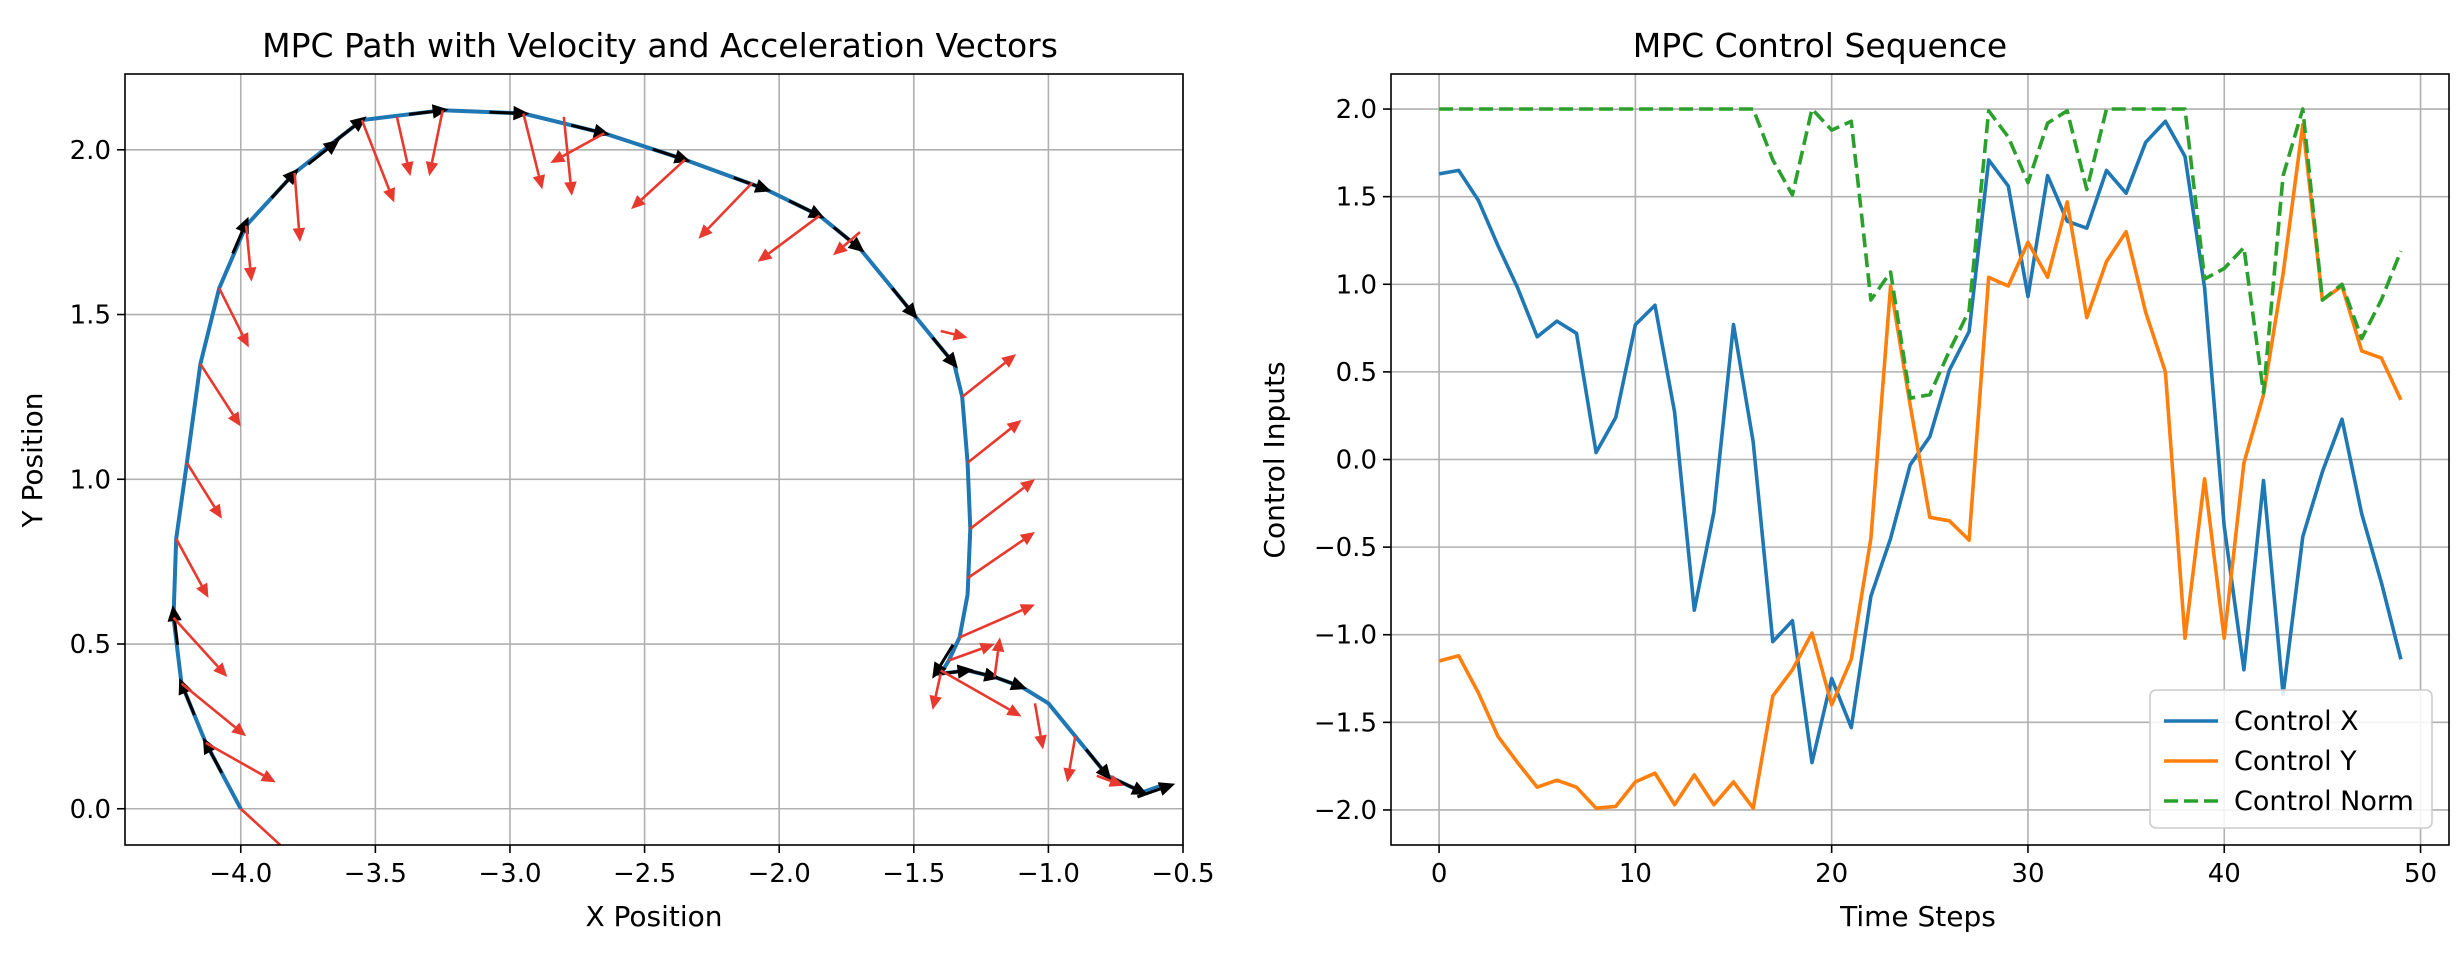 The width and height of the screenshot is (2464, 966). I want to click on control-plot-y-tick-label: 1.5, so click(1356, 198).